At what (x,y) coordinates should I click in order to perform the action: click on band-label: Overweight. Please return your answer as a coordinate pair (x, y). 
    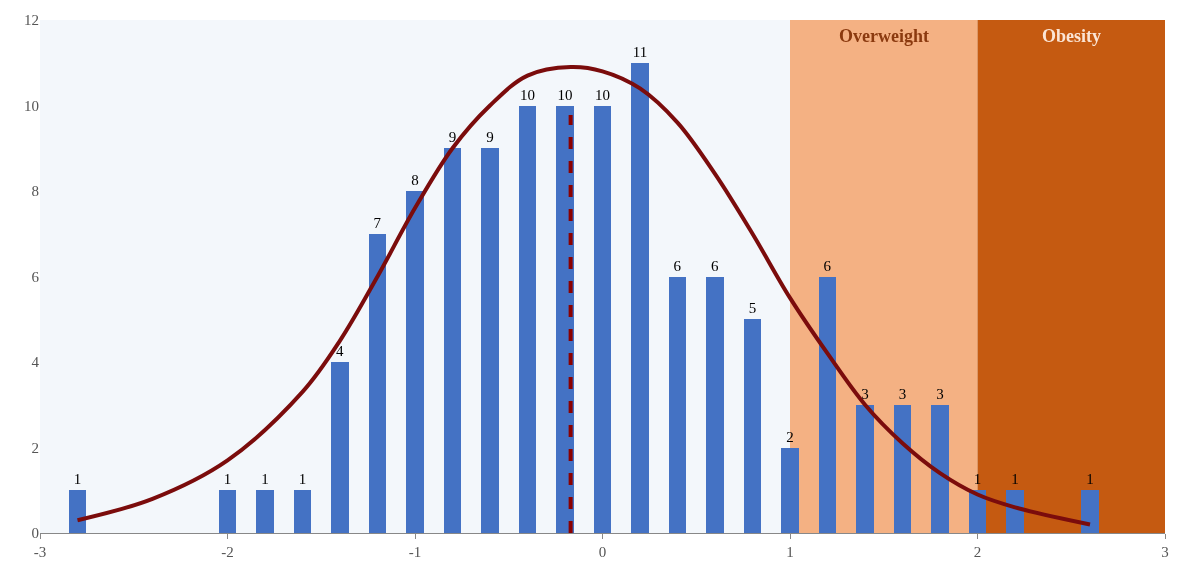
    Looking at the image, I should click on (884, 36).